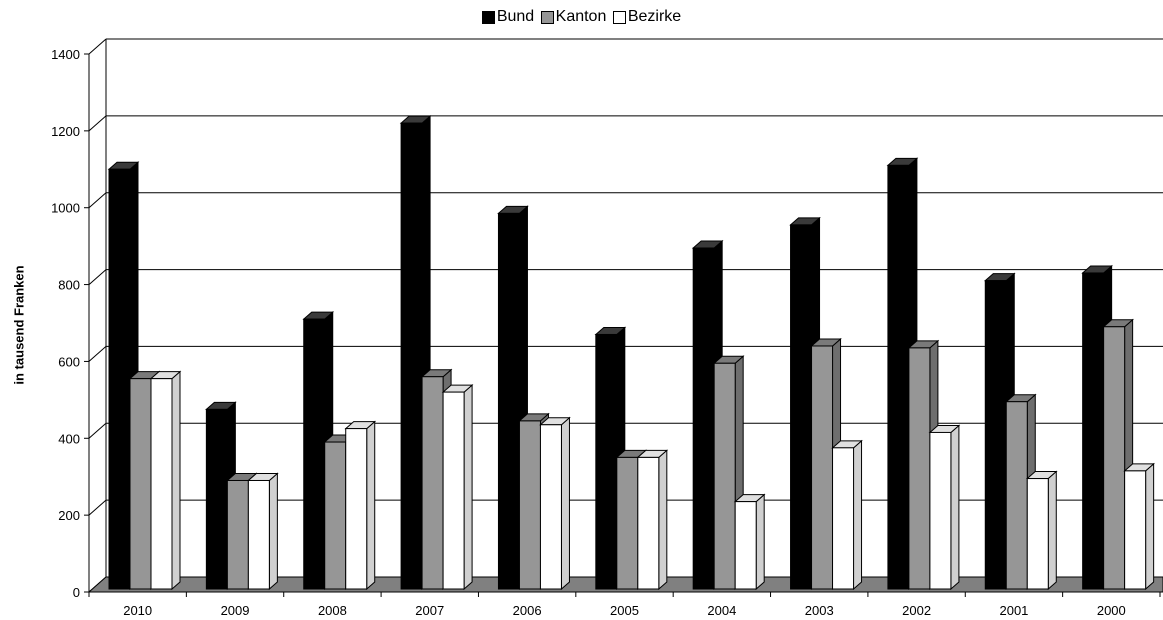 This screenshot has width=1163, height=620. I want to click on bar-bund-2007, so click(415, 352).